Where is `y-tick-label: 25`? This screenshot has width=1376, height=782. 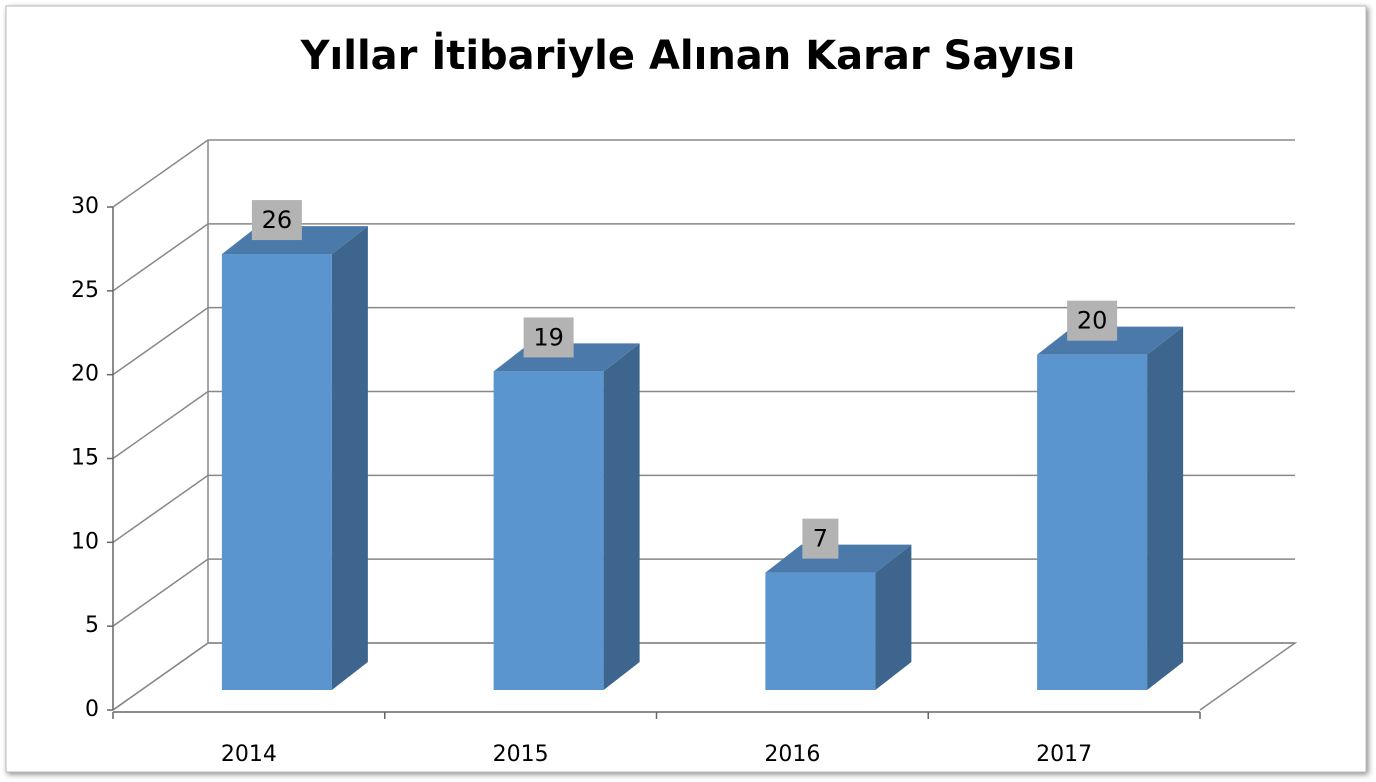 y-tick-label: 25 is located at coordinates (85, 290).